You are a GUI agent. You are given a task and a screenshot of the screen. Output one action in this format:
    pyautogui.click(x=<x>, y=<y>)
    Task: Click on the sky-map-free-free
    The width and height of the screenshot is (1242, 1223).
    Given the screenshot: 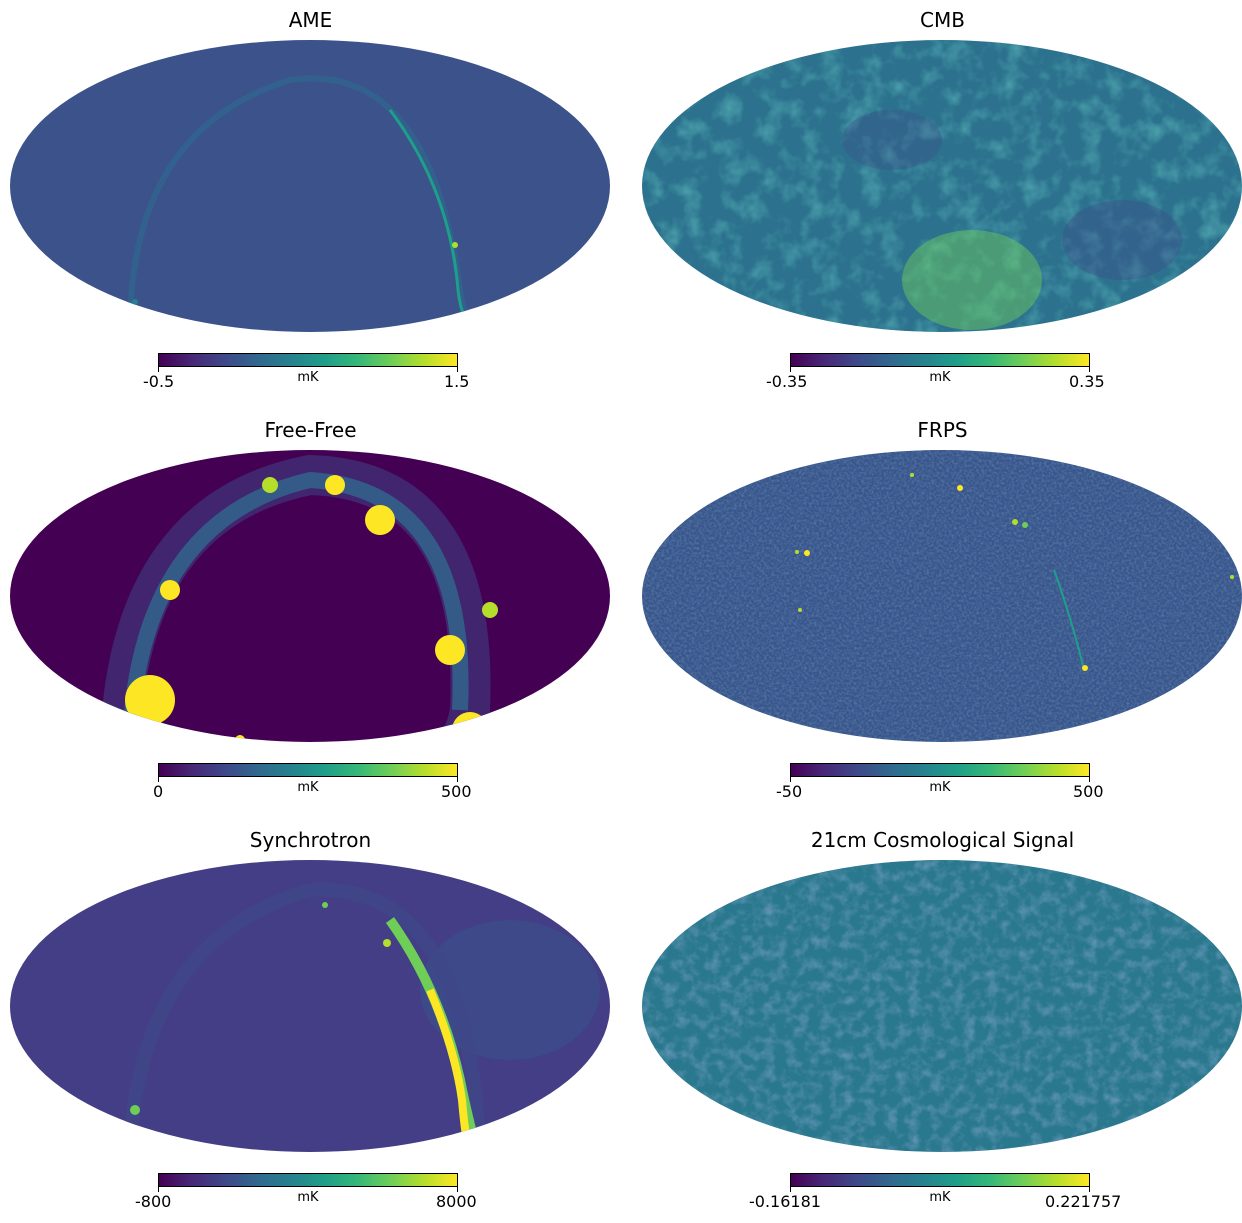 What is the action you would take?
    pyautogui.click(x=310, y=596)
    